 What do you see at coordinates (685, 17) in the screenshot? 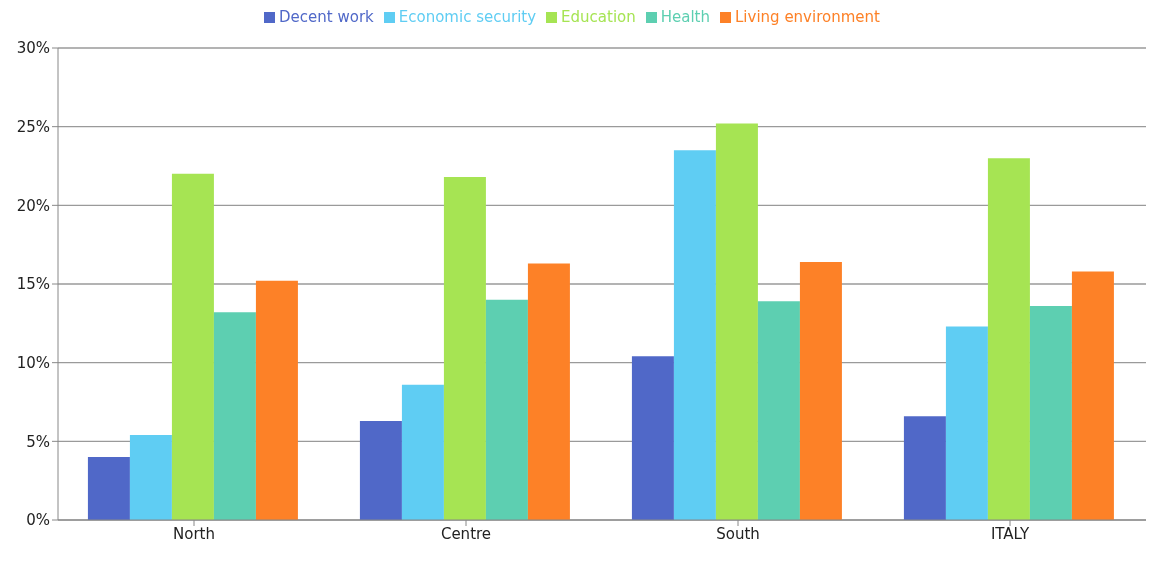
I see `legend-label: Health` at bounding box center [685, 17].